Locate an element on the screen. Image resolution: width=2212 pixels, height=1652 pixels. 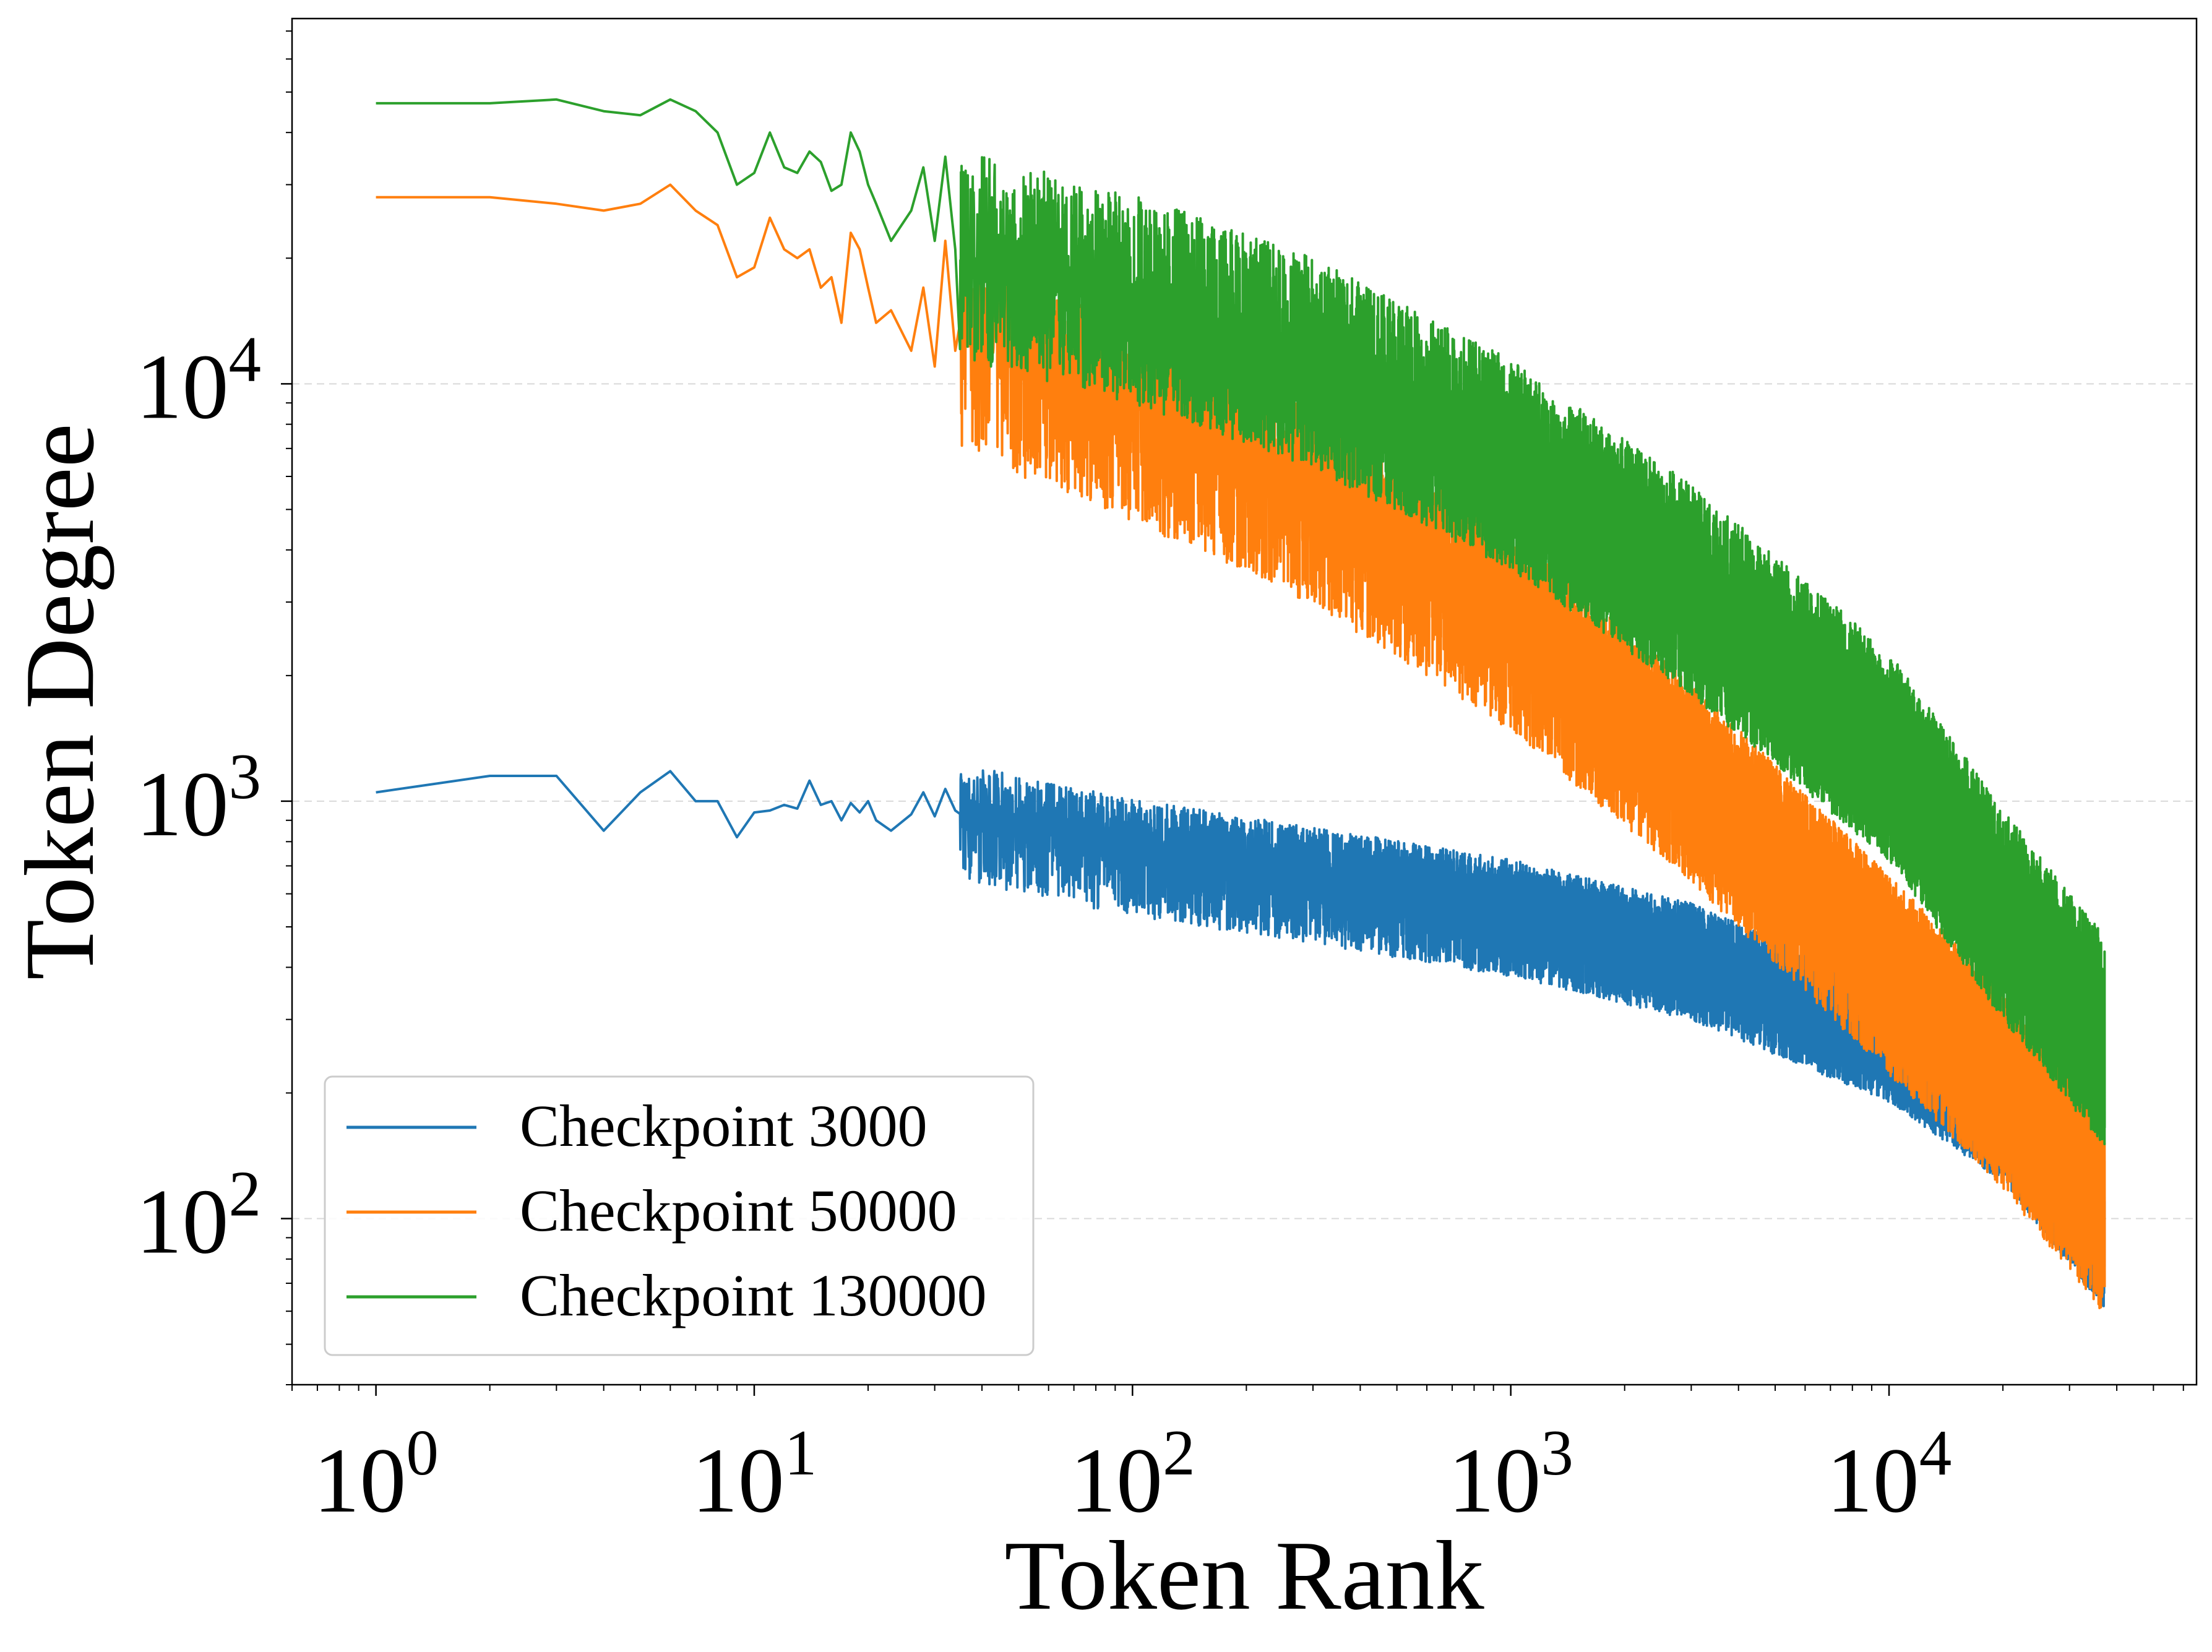
legend-label: Checkpoint 50000 is located at coordinates (739, 1211).